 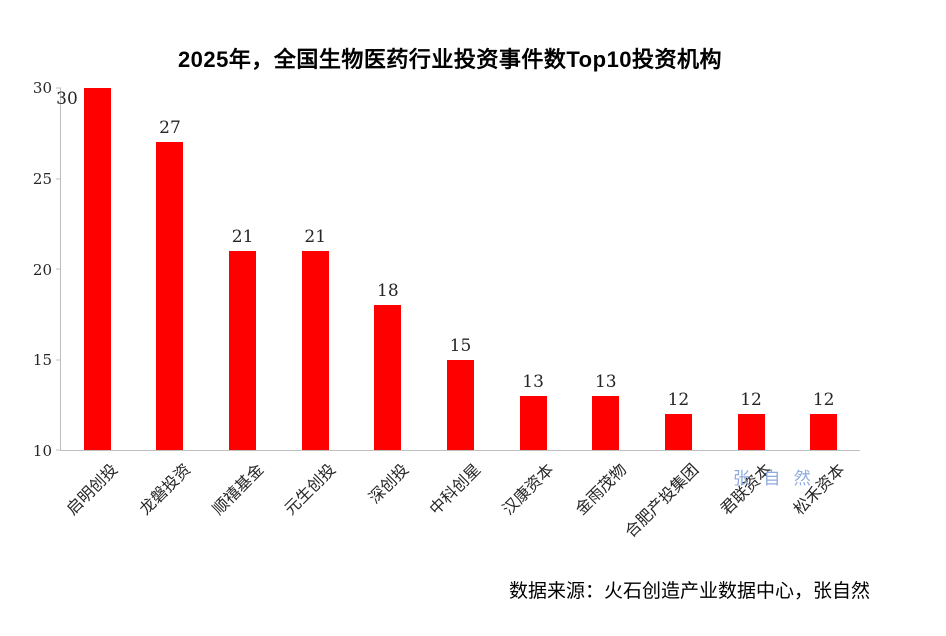 I want to click on chart-title: 2025年，全国生物医药行业投资事件数Top10投资机构, so click(x=450, y=59).